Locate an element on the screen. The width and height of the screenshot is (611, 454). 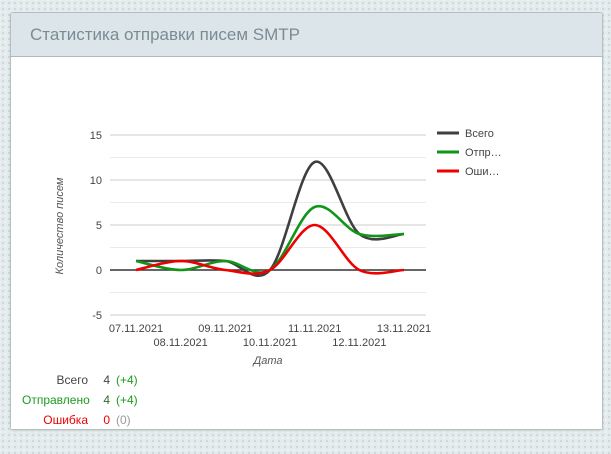
x-axis-title: Дата is located at coordinates (266, 361).